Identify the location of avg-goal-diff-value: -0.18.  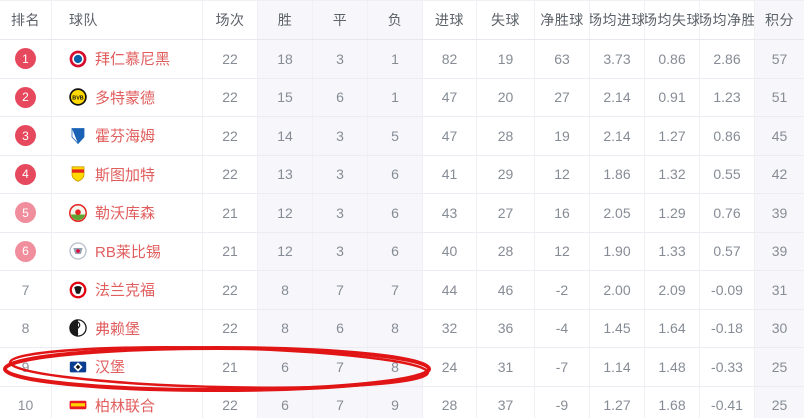
(727, 328).